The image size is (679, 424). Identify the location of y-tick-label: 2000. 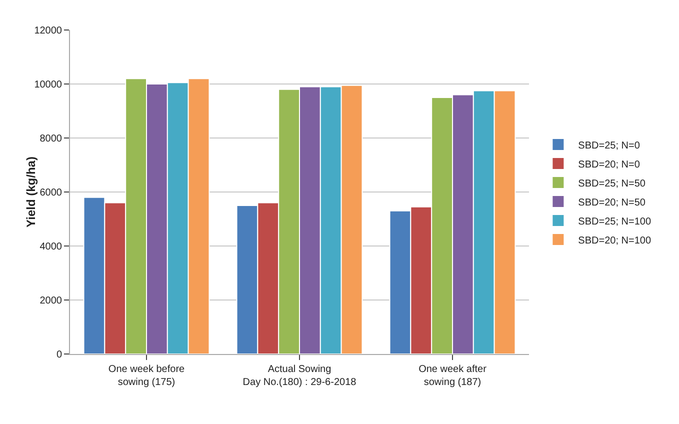
(51, 301).